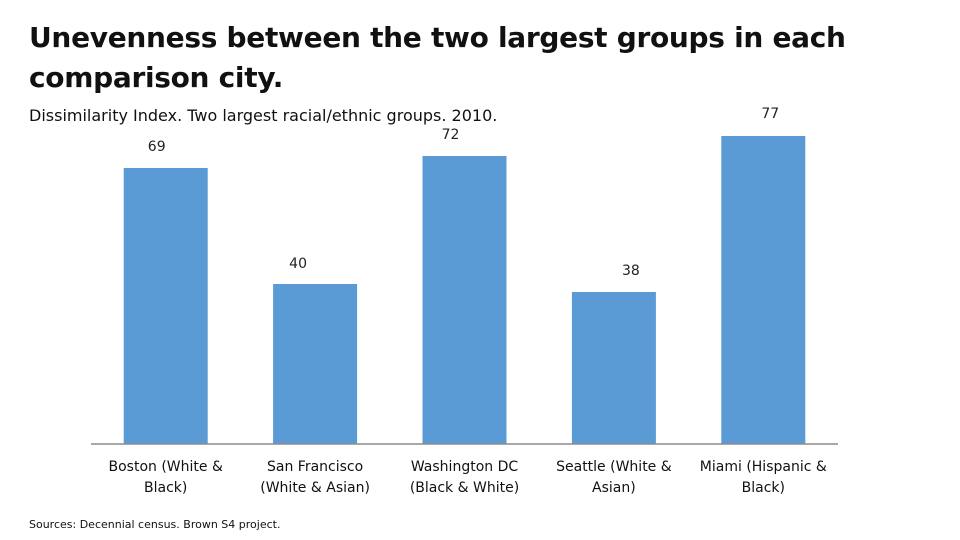 This screenshot has height=540, width=960. What do you see at coordinates (165, 477) in the screenshot?
I see `category-label-0: Boston (White & Black)` at bounding box center [165, 477].